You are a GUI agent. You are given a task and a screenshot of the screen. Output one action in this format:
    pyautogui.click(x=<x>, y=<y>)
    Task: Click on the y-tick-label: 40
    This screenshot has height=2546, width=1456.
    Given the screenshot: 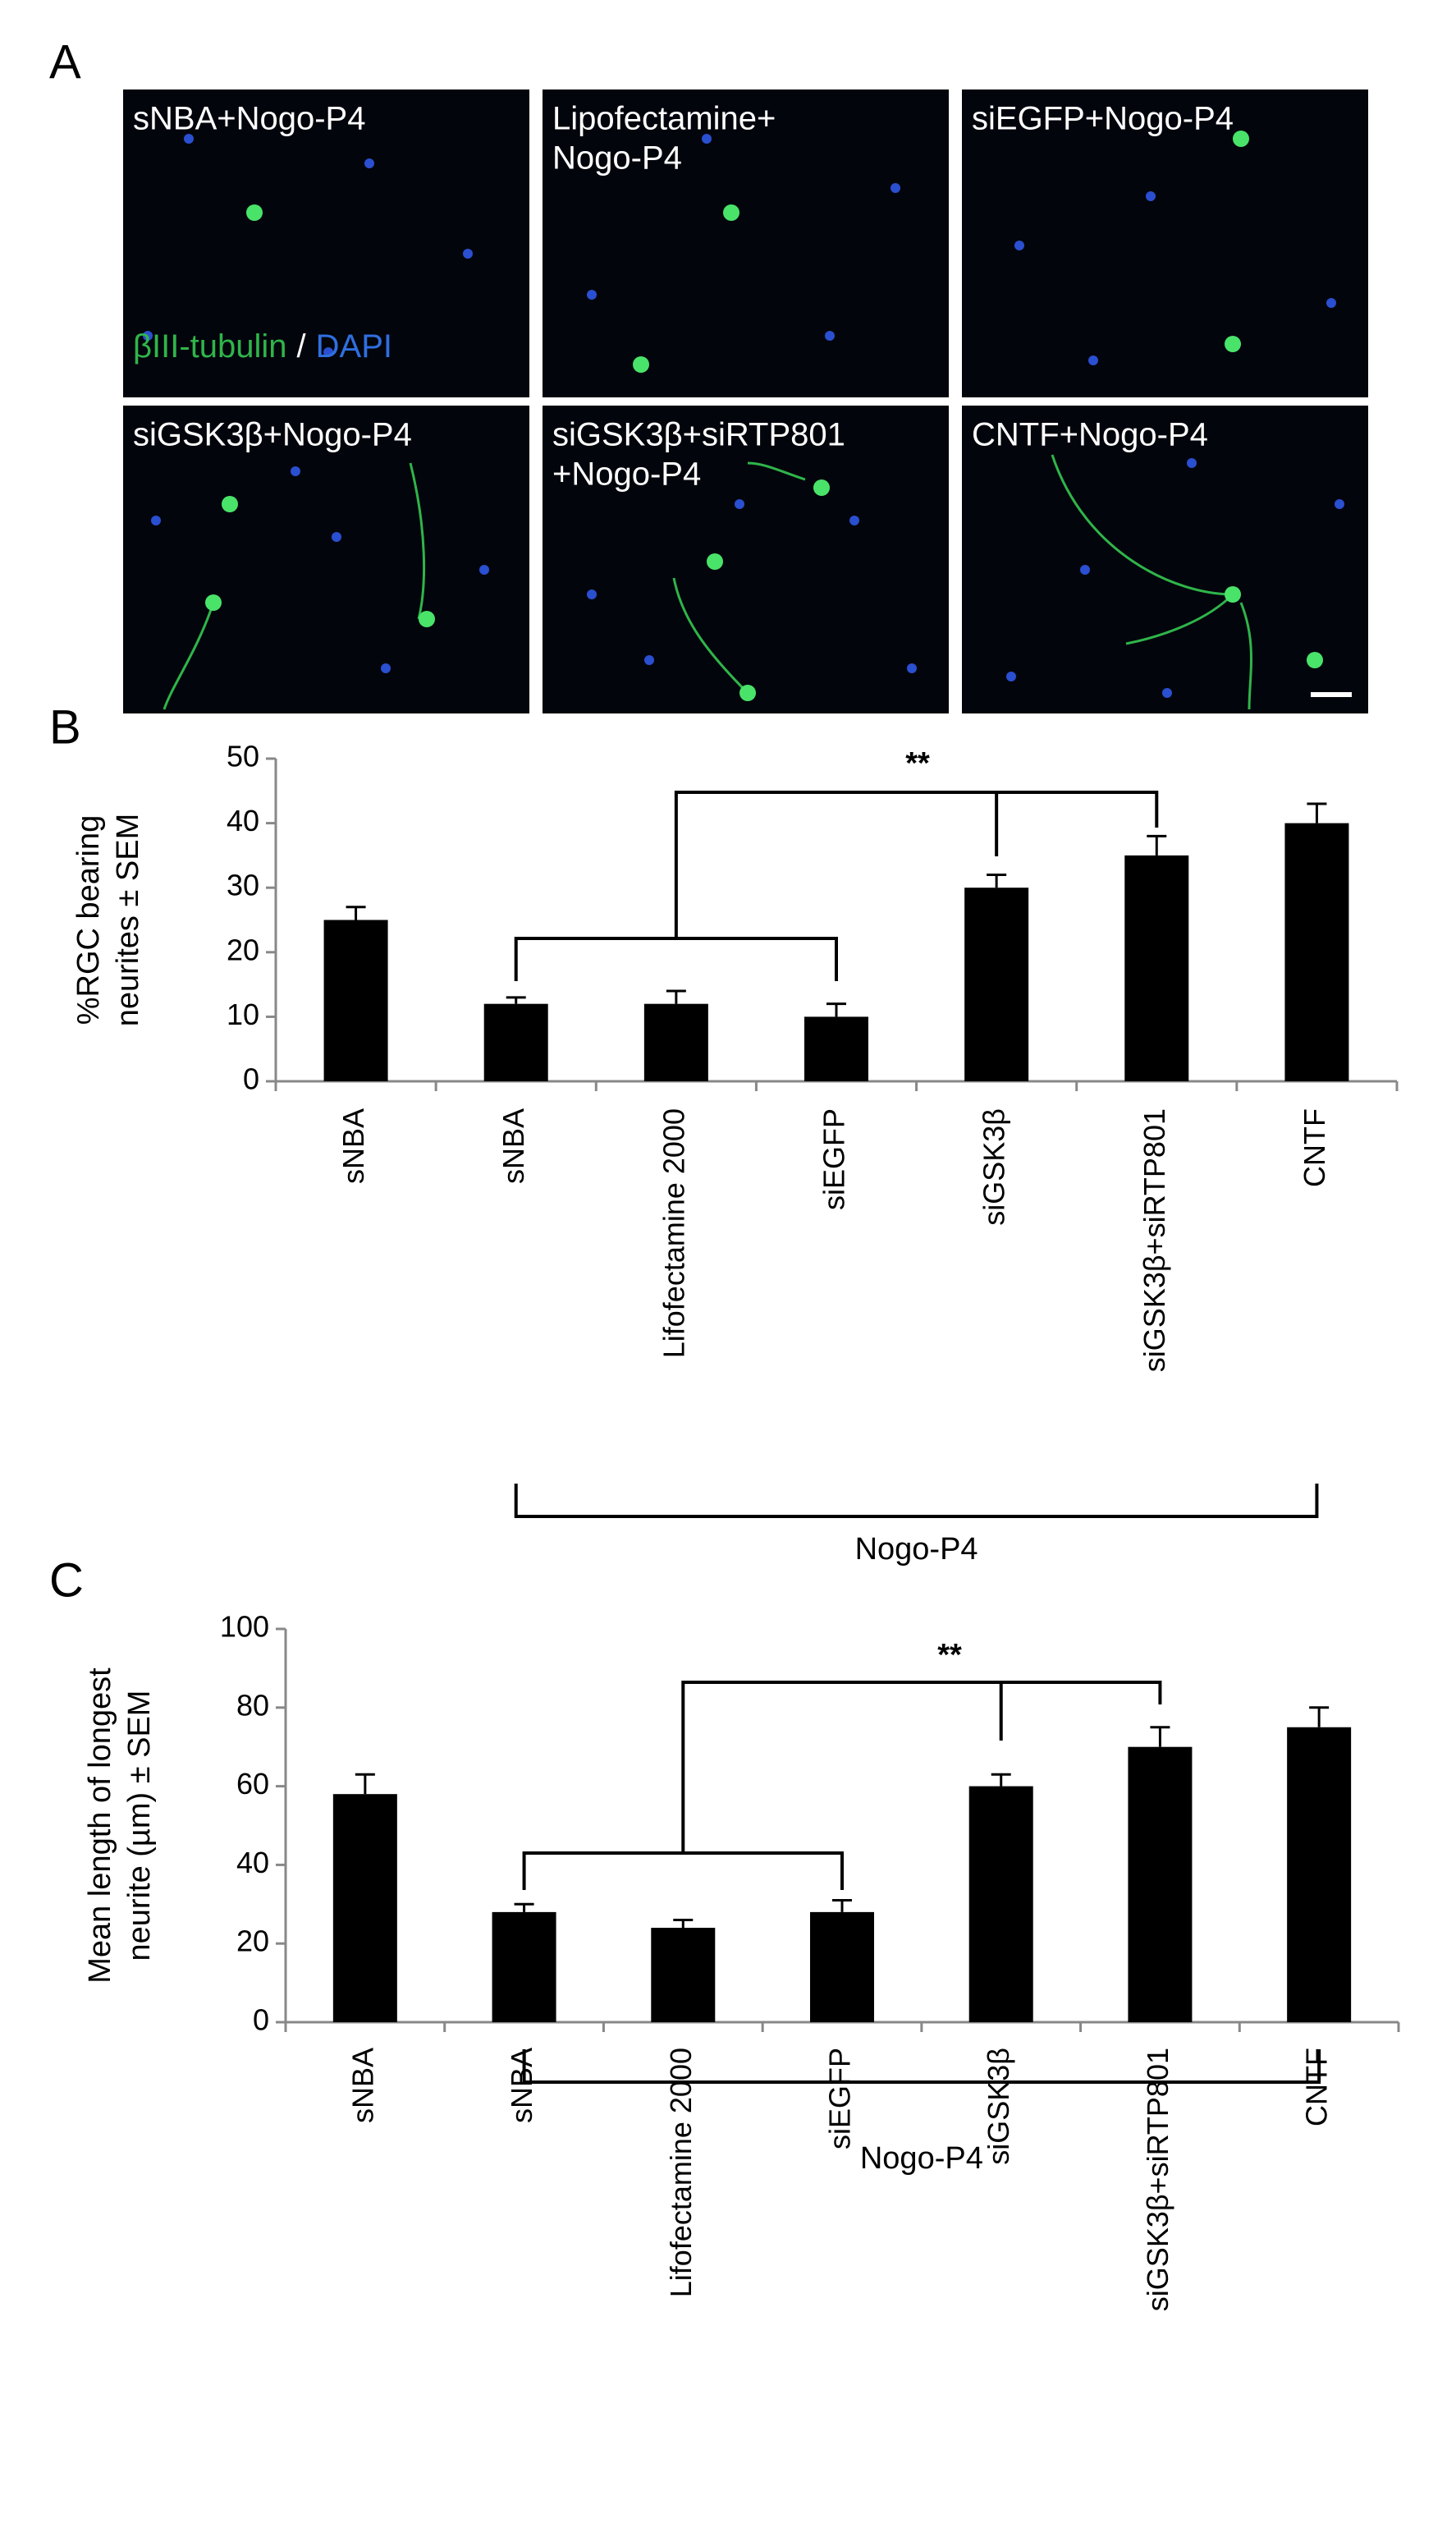 What is the action you would take?
    pyautogui.click(x=243, y=820)
    